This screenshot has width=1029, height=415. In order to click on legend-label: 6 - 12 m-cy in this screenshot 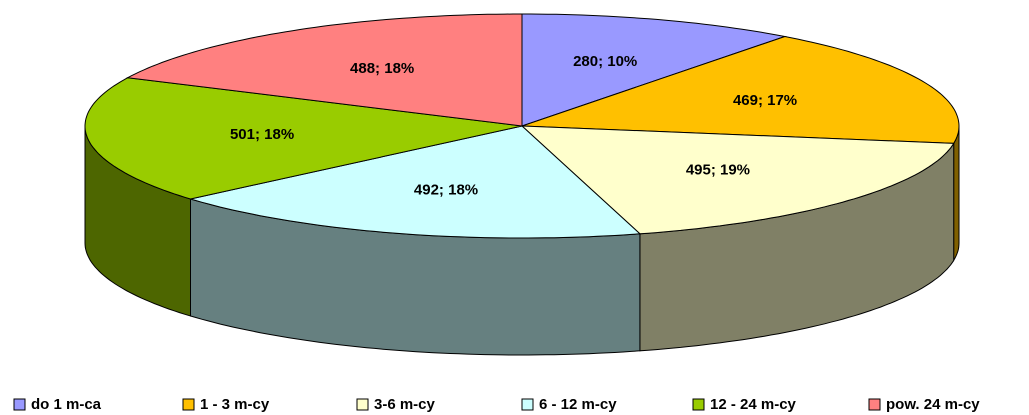, I will do `click(578, 404)`.